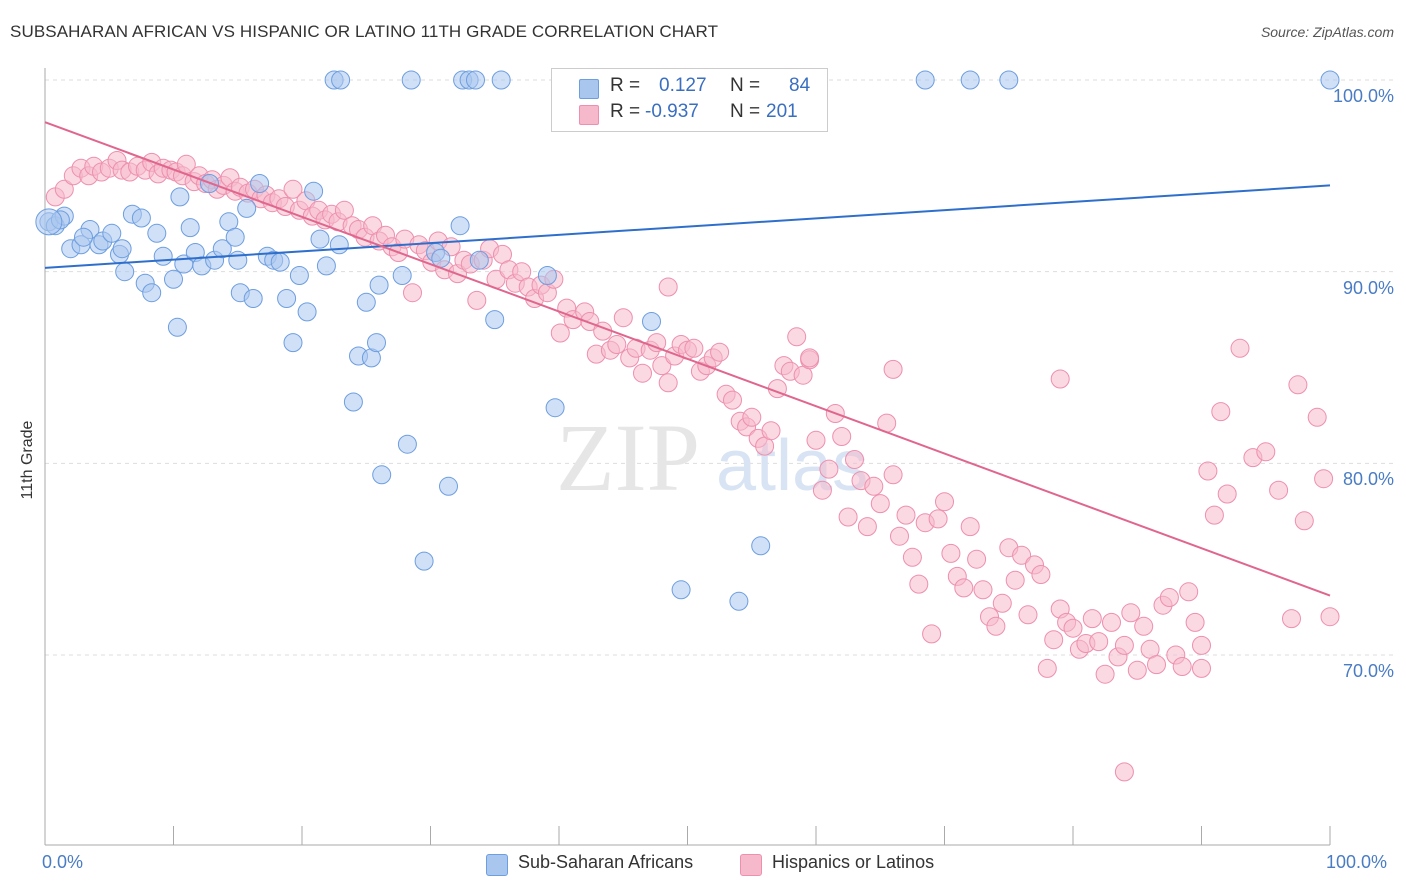 This screenshot has height=892, width=1406. Describe the element at coordinates (1363, 96) in the screenshot. I see `y-tick-label: 100.0%` at that location.